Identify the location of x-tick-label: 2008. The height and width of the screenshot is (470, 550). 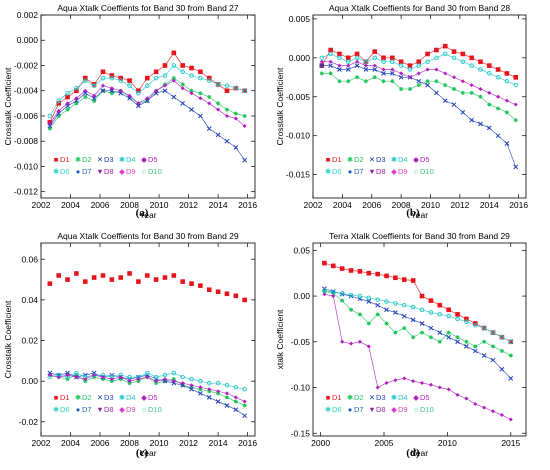
(129, 443).